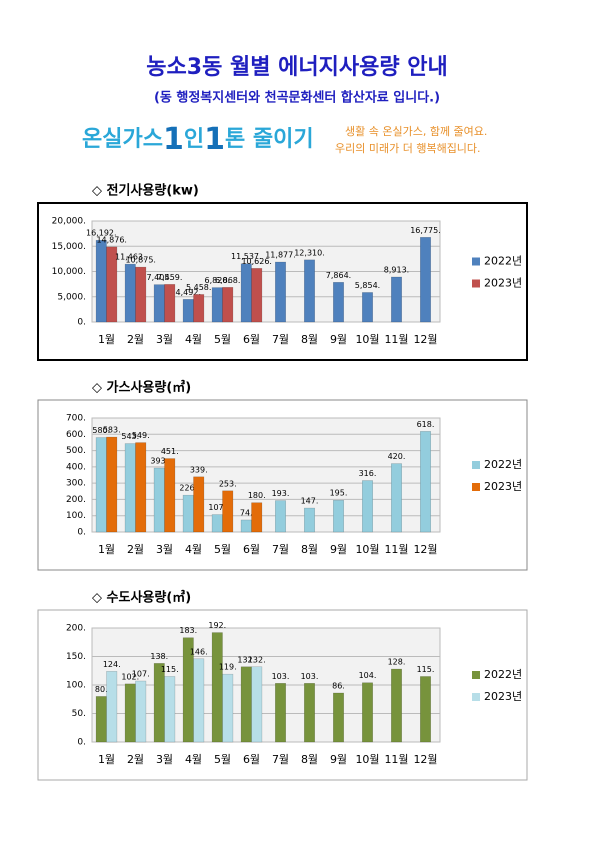 The height and width of the screenshot is (842, 595). Describe the element at coordinates (246, 512) in the screenshot. I see `value-label: 74.` at that location.